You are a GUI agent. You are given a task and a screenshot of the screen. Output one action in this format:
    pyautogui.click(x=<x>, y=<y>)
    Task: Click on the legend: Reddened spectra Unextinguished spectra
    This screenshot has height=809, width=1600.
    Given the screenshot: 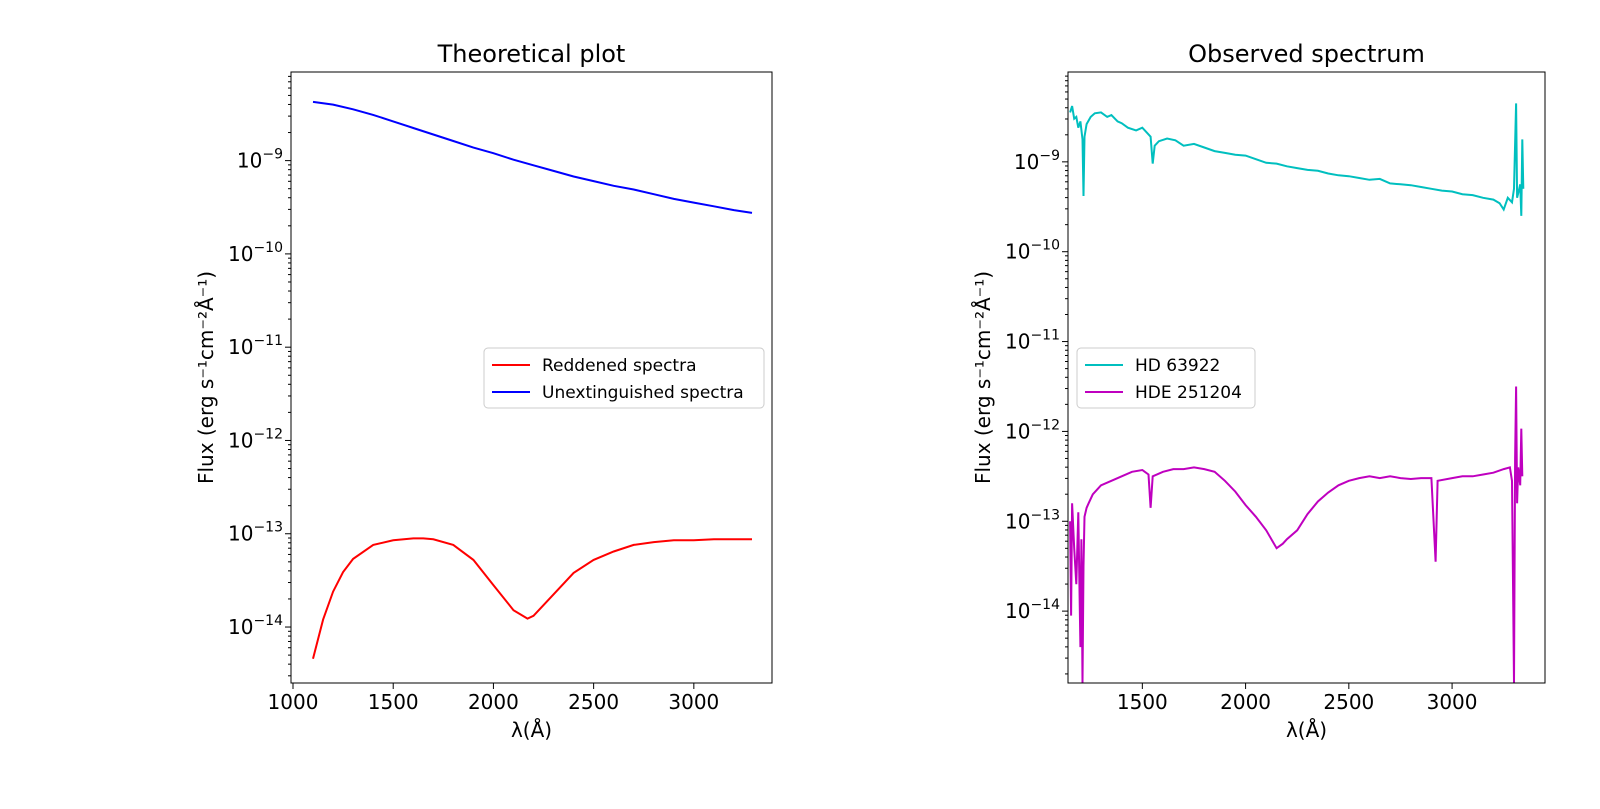 What is the action you would take?
    pyautogui.click(x=624, y=378)
    